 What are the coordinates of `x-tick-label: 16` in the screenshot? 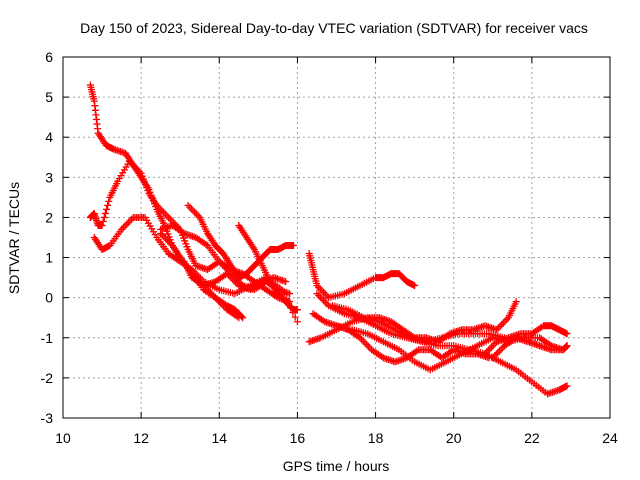 It's located at (298, 438).